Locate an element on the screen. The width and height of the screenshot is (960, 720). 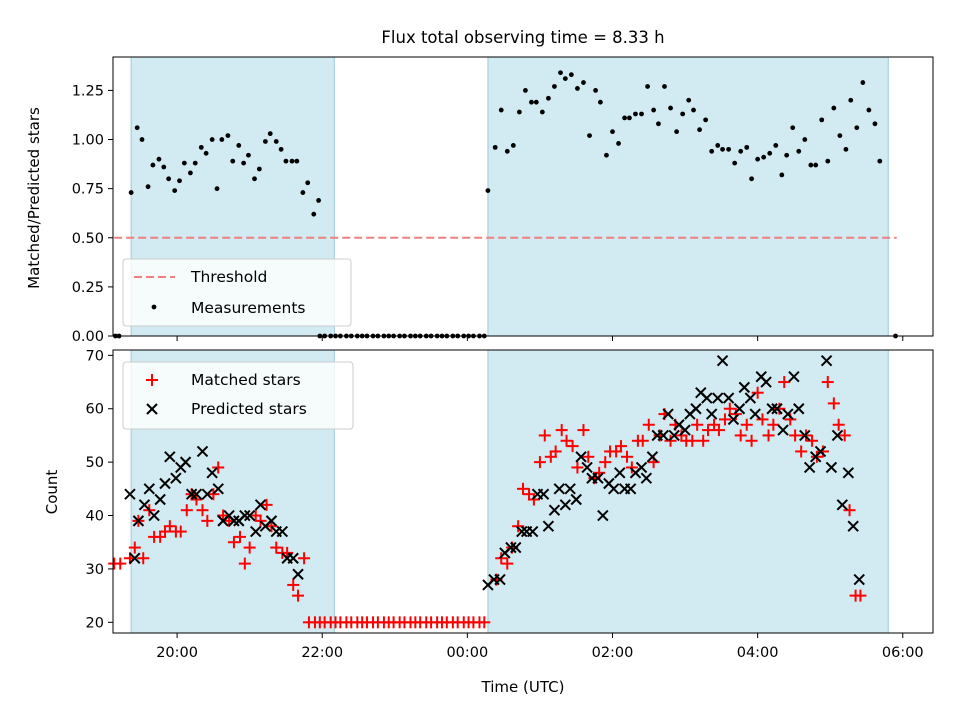
x-tick-label: 20:00 is located at coordinates (177, 653).